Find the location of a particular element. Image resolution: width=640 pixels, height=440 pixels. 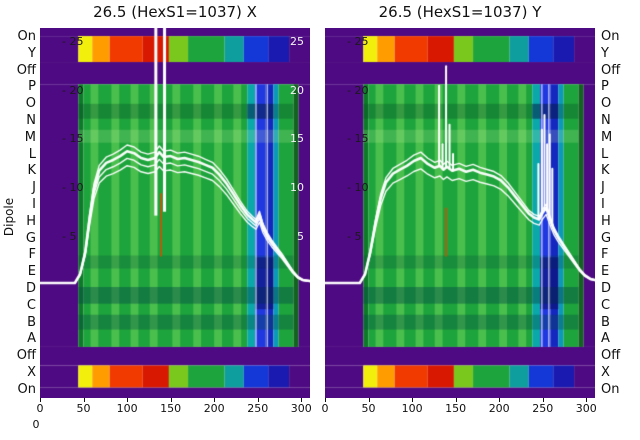

dipole-axis-label: Dipole is located at coordinates (9, 217).